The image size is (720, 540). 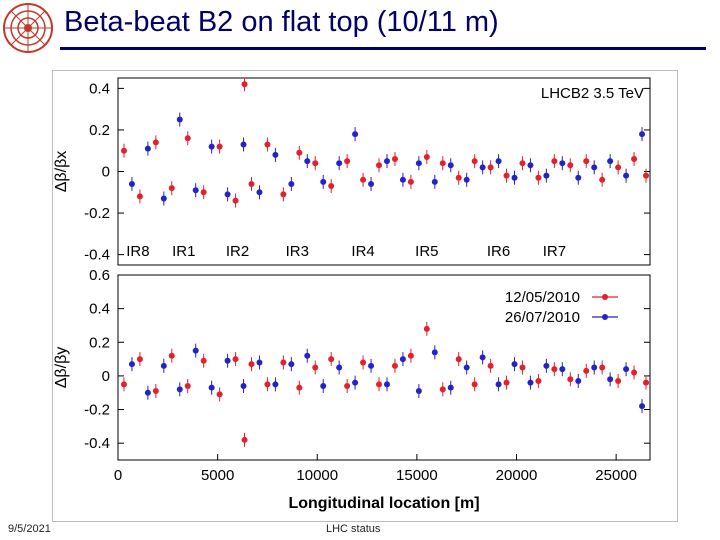 What do you see at coordinates (498, 251) in the screenshot?
I see `ir-label: IR6` at bounding box center [498, 251].